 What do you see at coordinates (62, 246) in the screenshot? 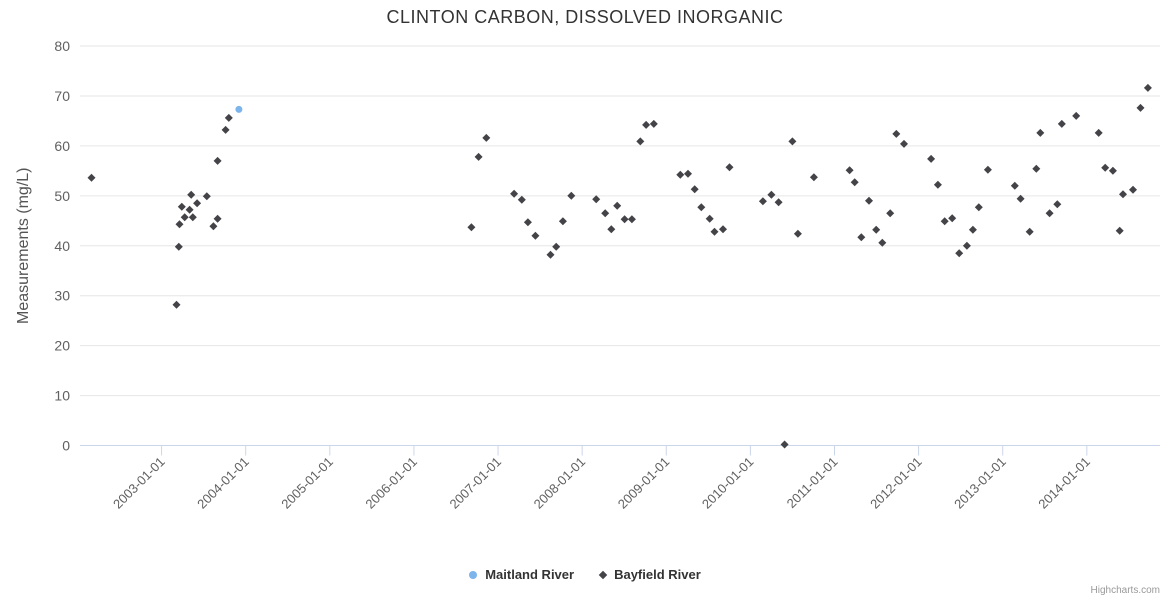
I see `svg-text: 40` at bounding box center [62, 246].